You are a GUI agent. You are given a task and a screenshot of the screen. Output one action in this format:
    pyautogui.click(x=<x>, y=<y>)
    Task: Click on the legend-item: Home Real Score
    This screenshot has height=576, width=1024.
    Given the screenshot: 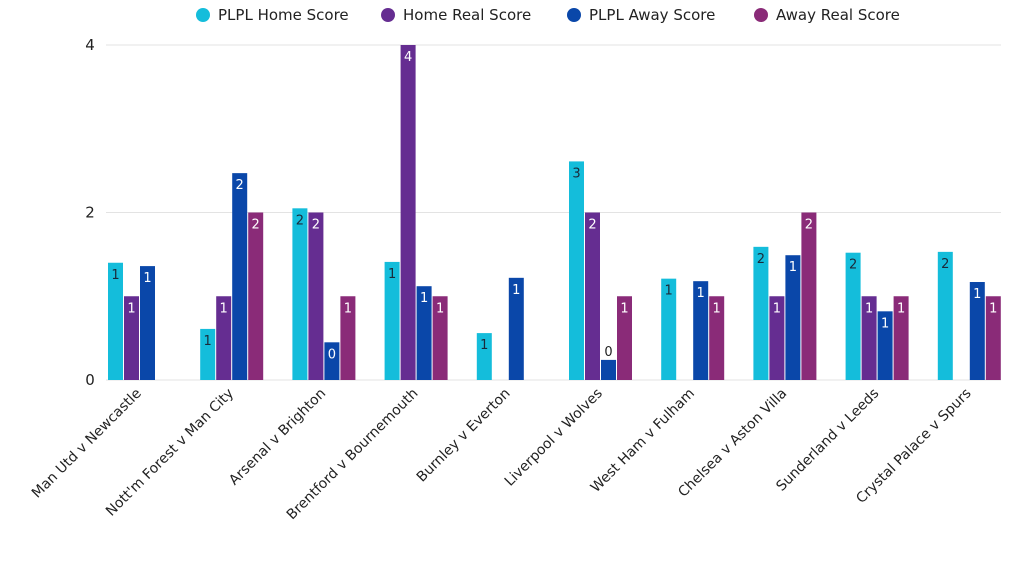 What is the action you would take?
    pyautogui.click(x=456, y=15)
    